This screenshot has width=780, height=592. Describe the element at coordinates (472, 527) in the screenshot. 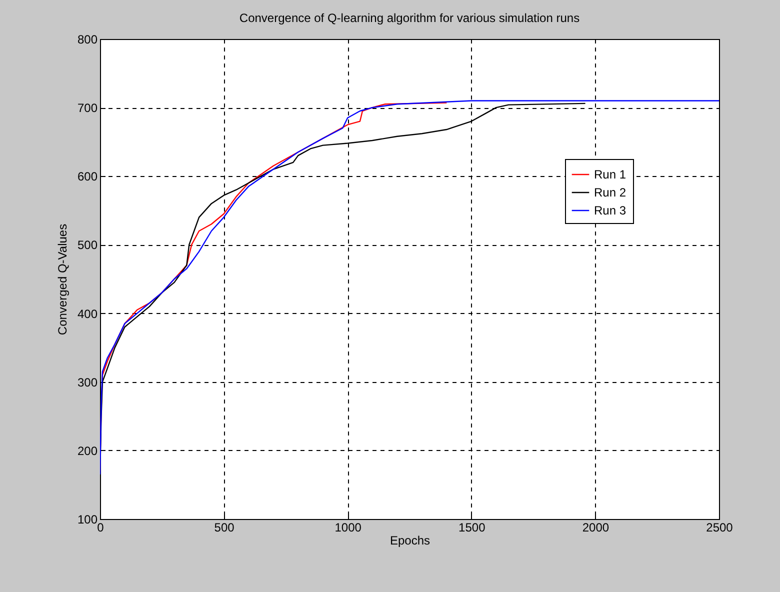

I see `x-tick-label: 1500` at that location.